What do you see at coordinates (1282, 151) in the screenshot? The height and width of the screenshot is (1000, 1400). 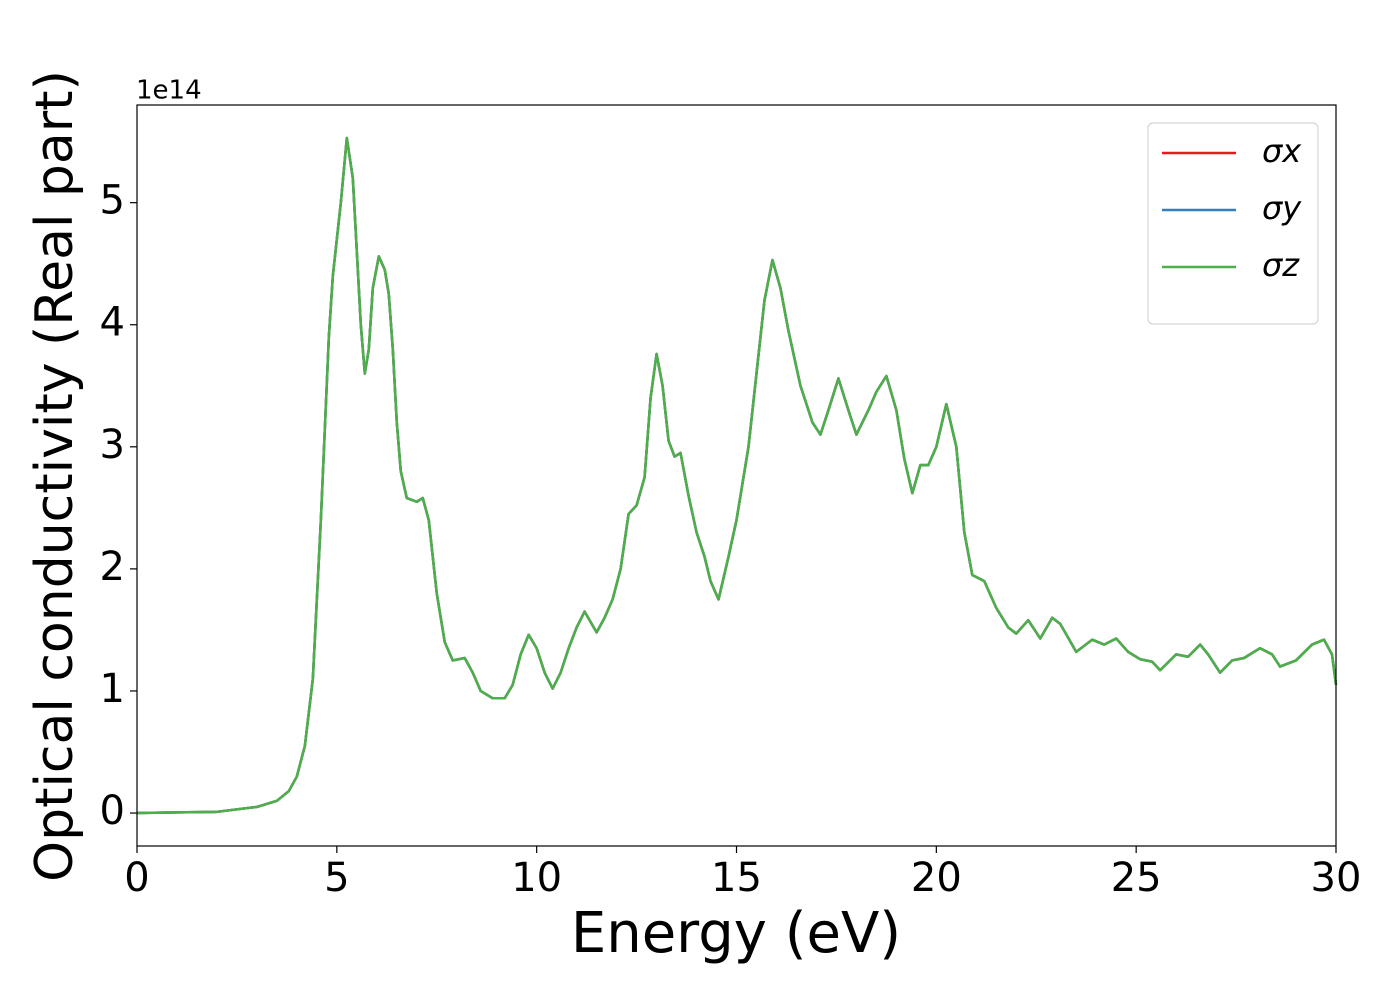 I see `legend-label: σx` at bounding box center [1282, 151].